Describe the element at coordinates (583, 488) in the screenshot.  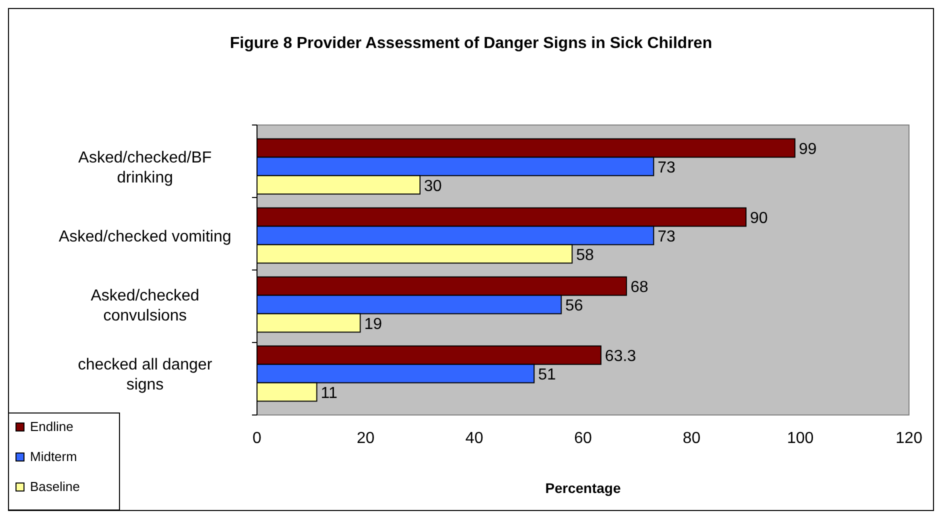
I see `x-axis-title: Percentage` at that location.